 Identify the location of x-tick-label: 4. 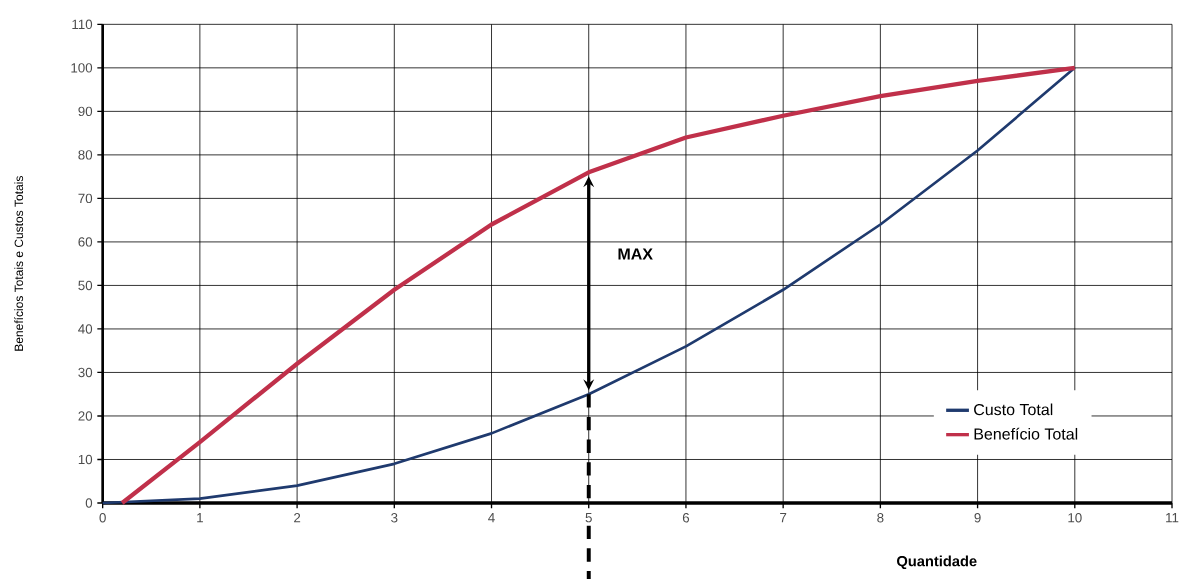
(491, 518).